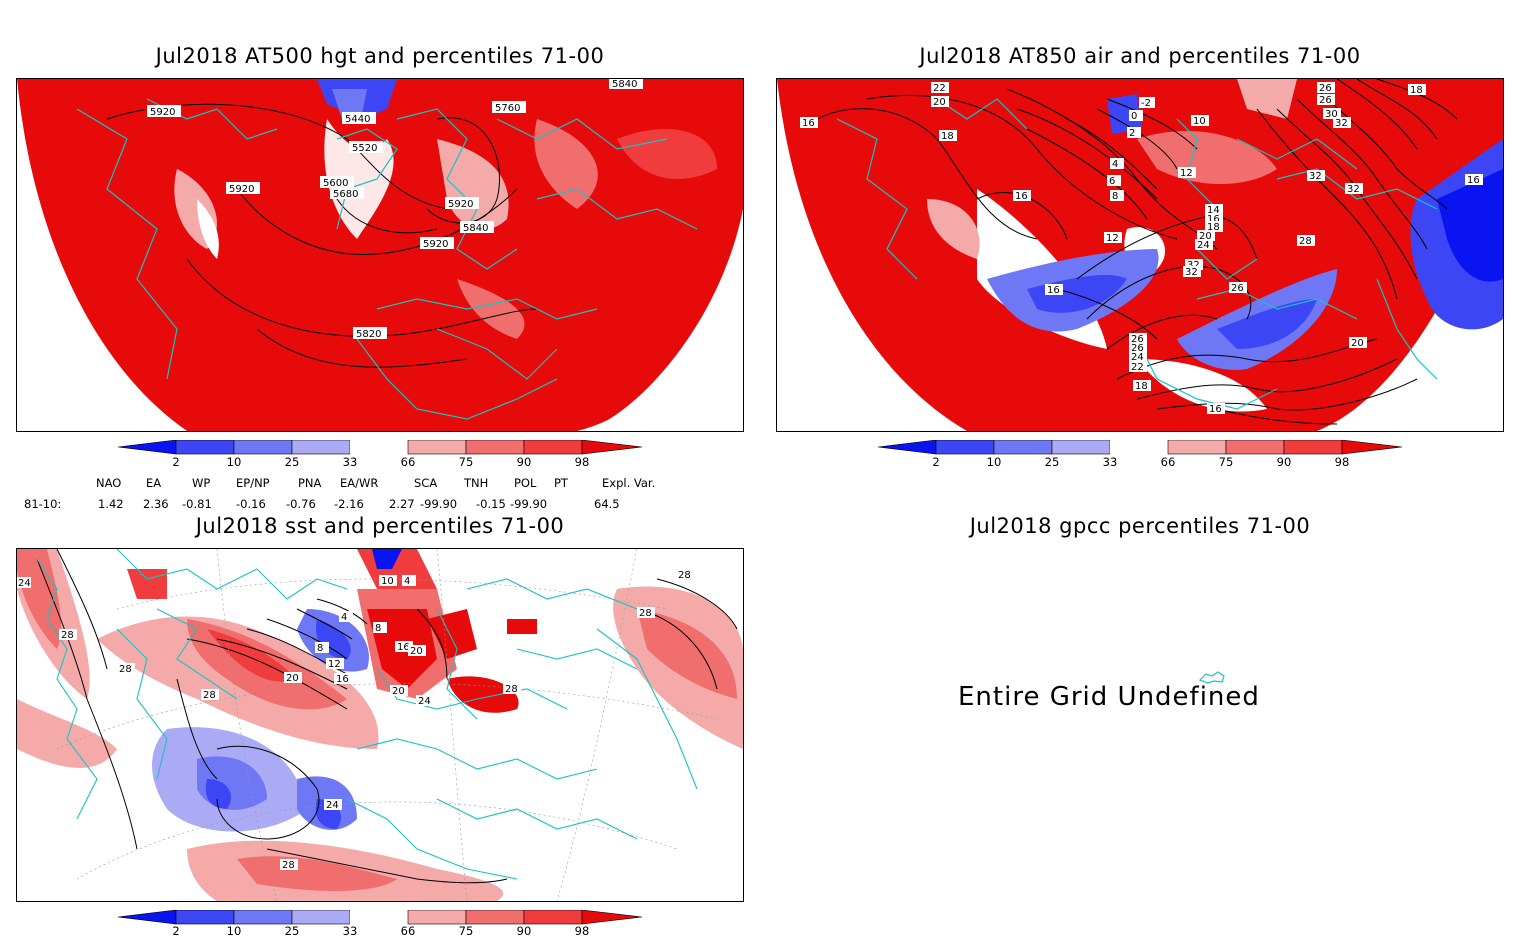 This screenshot has width=1520, height=940. I want to click on header-nao: NAO, so click(109, 483).